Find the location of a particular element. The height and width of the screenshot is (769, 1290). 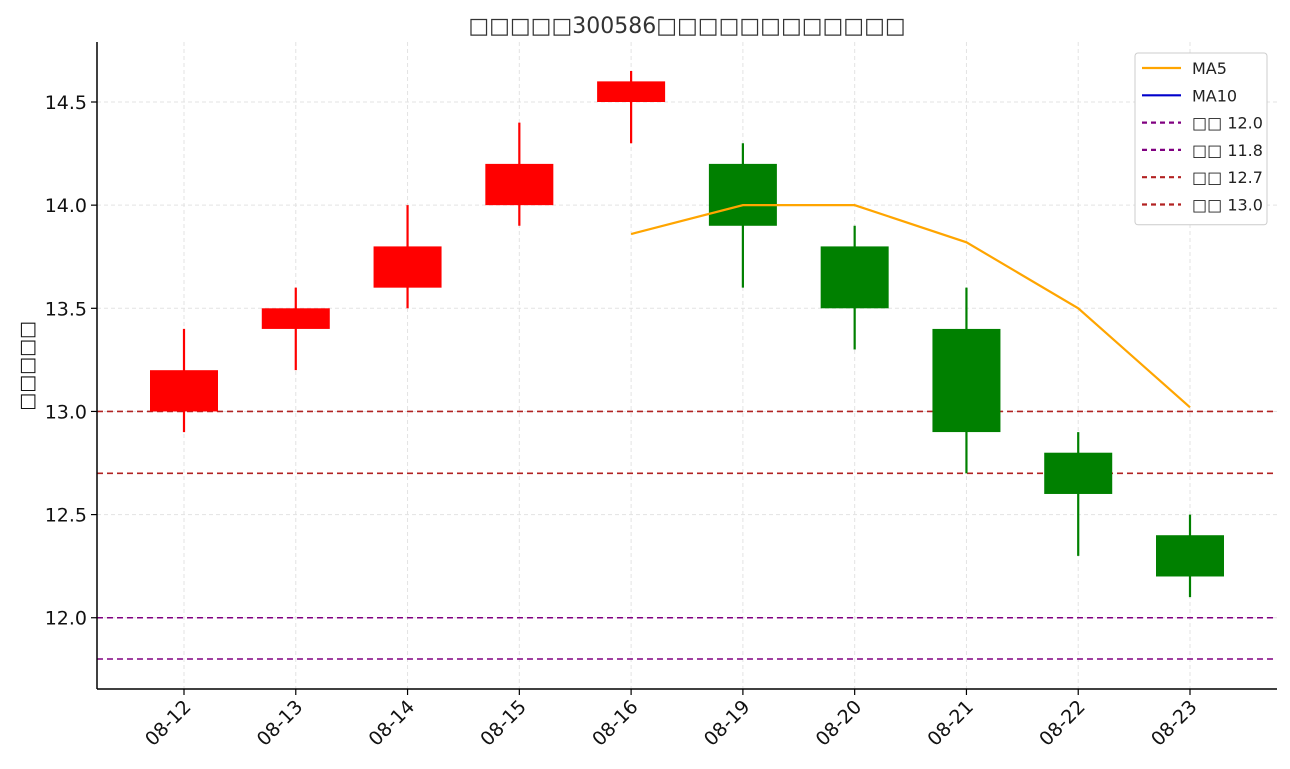

x-tick-label: 08-16 is located at coordinates (615, 723).